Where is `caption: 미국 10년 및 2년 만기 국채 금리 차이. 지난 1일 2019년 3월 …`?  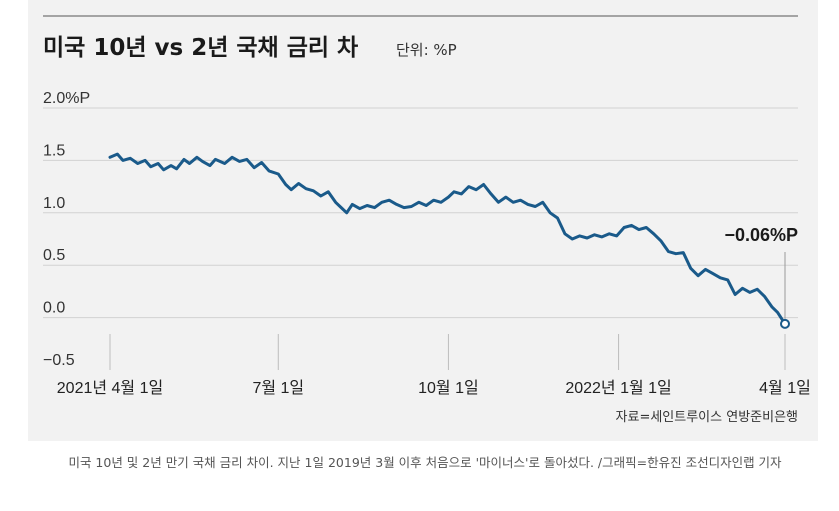 caption: 미국 10년 및 2년 만기 국채 금리 차이. 지난 1일 2019년 3월 … is located at coordinates (425, 462).